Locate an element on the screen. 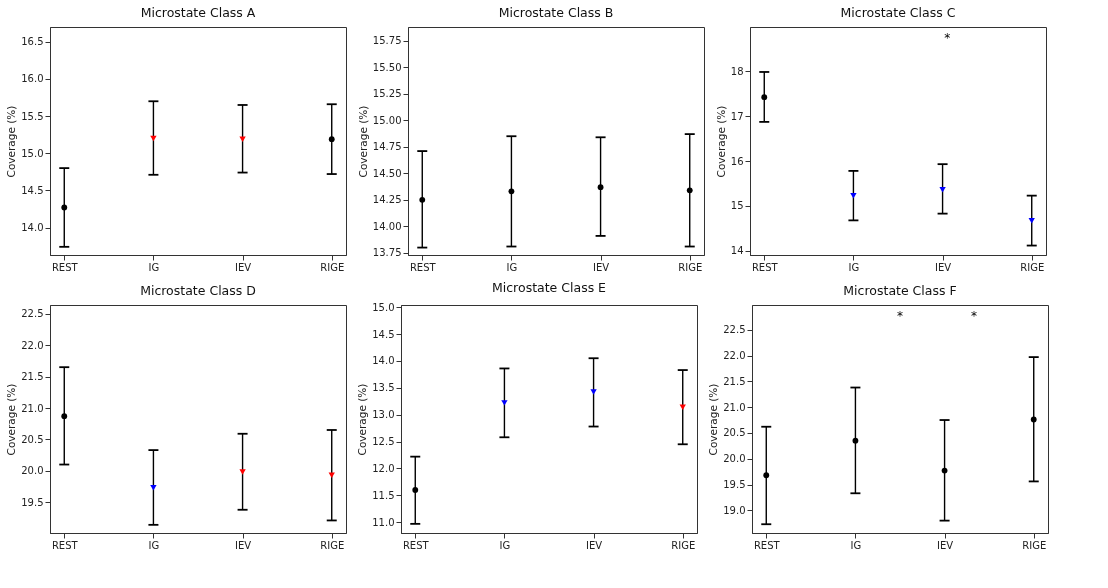  chart-title: Microstate Class B is located at coordinates (556, 12).